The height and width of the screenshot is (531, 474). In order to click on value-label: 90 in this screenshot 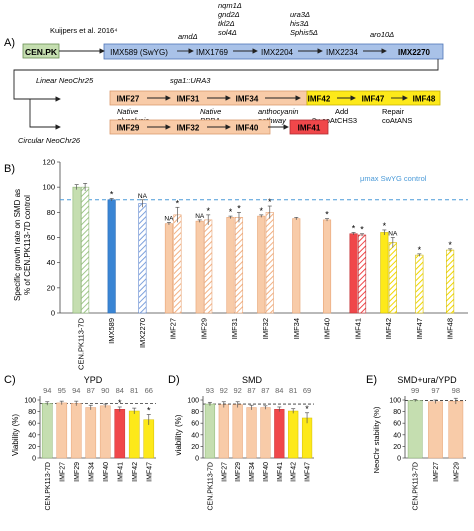, I will do `click(105, 390)`.